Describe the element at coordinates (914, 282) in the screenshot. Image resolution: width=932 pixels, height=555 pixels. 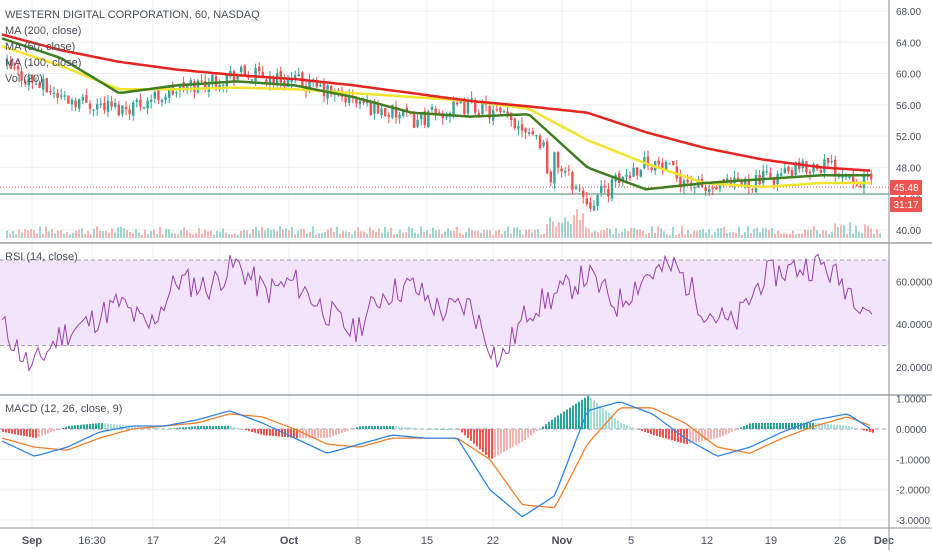
I see `rsi-tick-label: 60.0000` at that location.